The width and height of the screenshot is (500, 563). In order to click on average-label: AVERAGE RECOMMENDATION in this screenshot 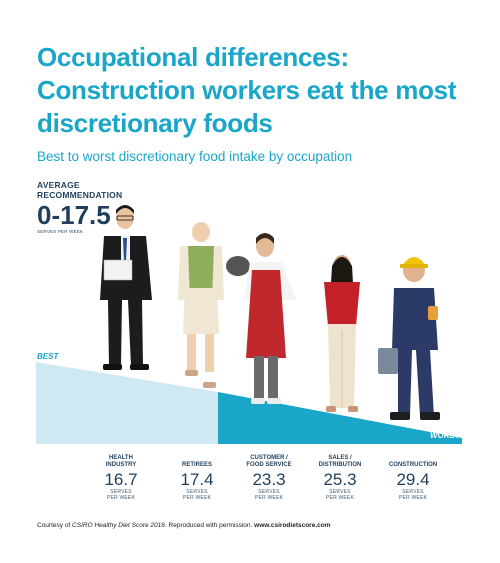, I will do `click(79, 190)`.